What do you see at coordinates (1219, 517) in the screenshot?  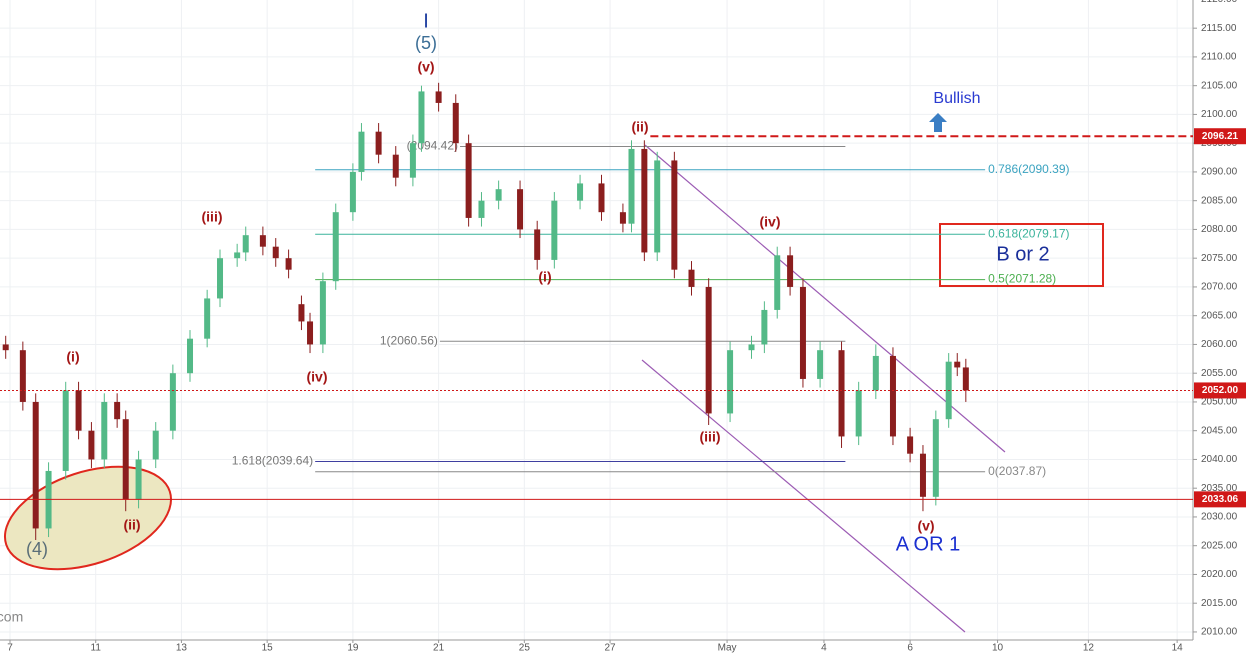 I see `y-tick-label: 2030.00` at bounding box center [1219, 517].